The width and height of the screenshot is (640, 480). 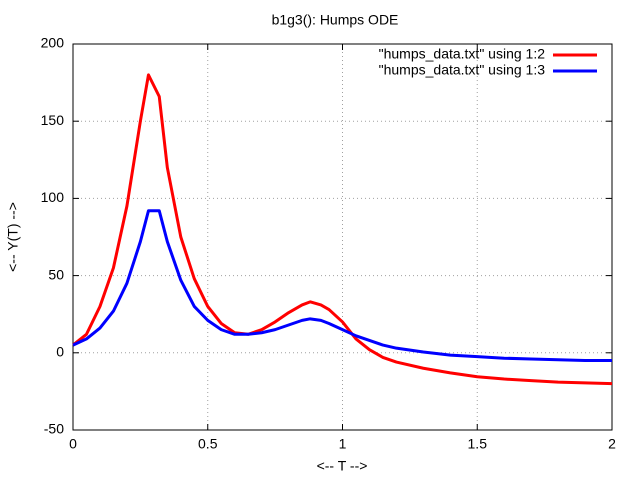 What do you see at coordinates (462, 70) in the screenshot?
I see `legend-label: "humps_data.txt" using 1:3` at bounding box center [462, 70].